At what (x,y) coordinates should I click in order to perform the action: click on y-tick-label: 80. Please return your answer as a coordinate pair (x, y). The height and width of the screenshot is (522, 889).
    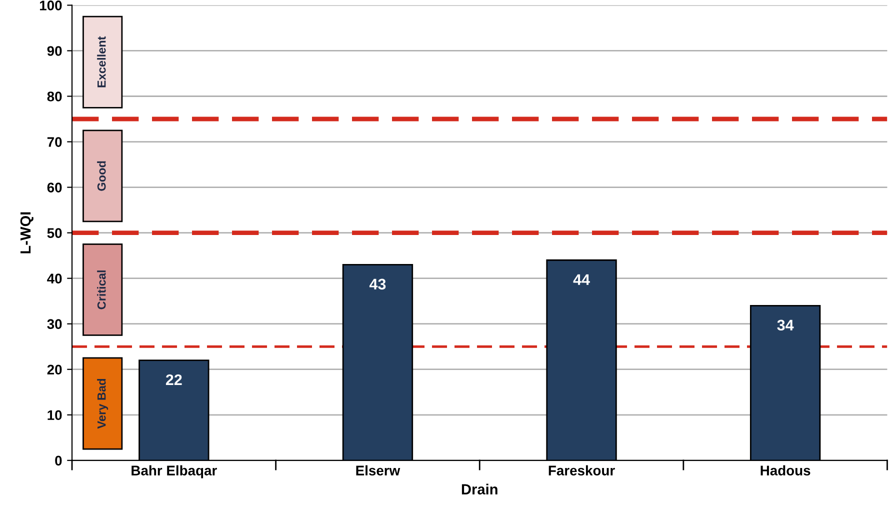
    Looking at the image, I should click on (54, 97).